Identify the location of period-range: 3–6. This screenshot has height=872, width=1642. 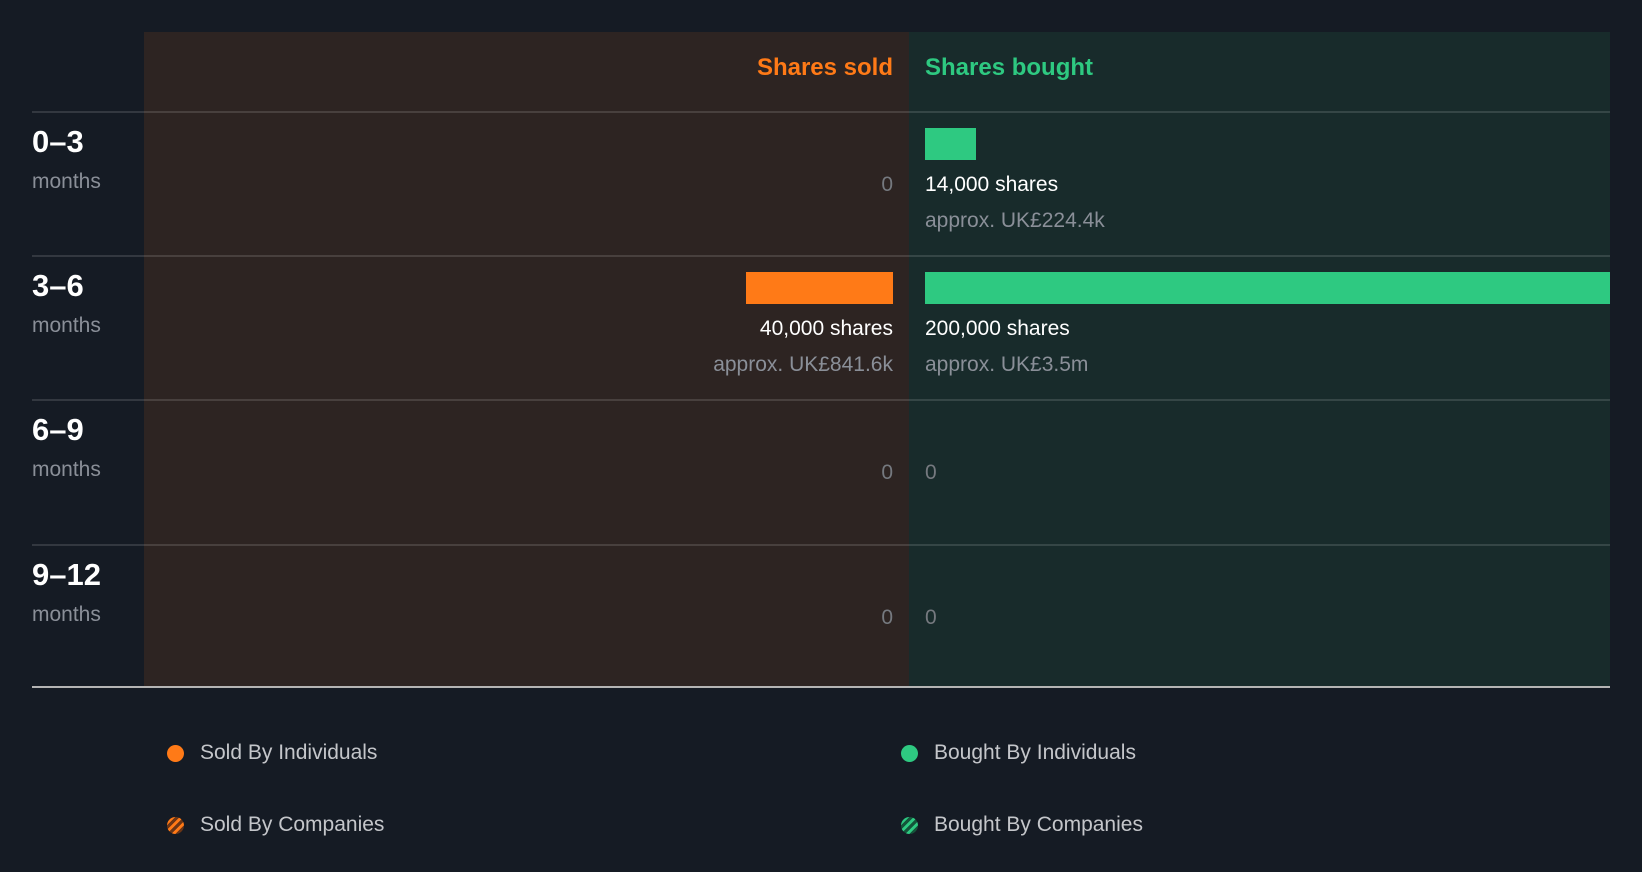
(58, 285).